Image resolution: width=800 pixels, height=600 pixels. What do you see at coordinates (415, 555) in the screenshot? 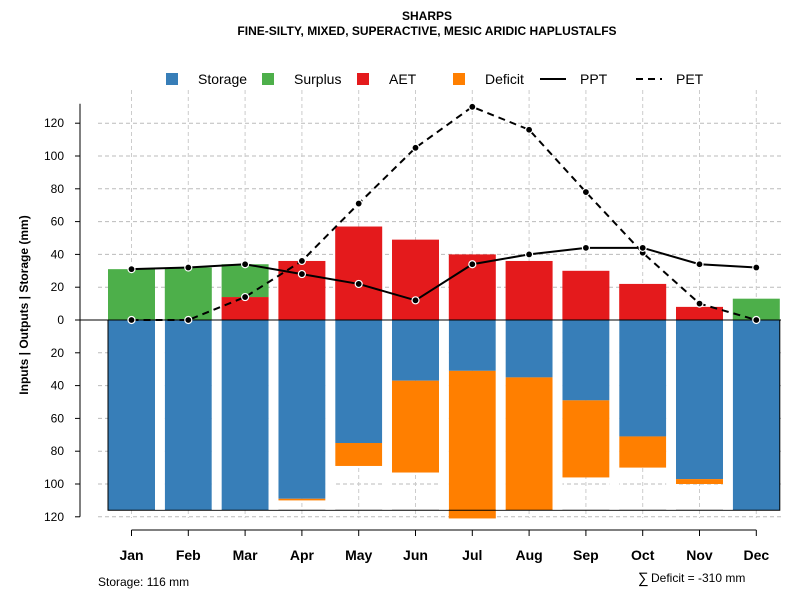
I see `x-tick-label: Jun` at bounding box center [415, 555].